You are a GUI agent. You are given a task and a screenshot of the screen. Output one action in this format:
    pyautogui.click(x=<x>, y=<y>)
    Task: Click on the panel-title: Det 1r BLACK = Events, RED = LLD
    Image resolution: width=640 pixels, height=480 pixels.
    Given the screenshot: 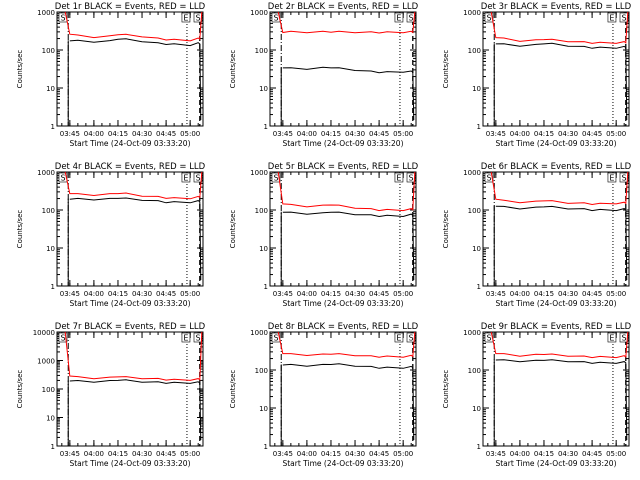 What is the action you would take?
    pyautogui.click(x=130, y=7)
    